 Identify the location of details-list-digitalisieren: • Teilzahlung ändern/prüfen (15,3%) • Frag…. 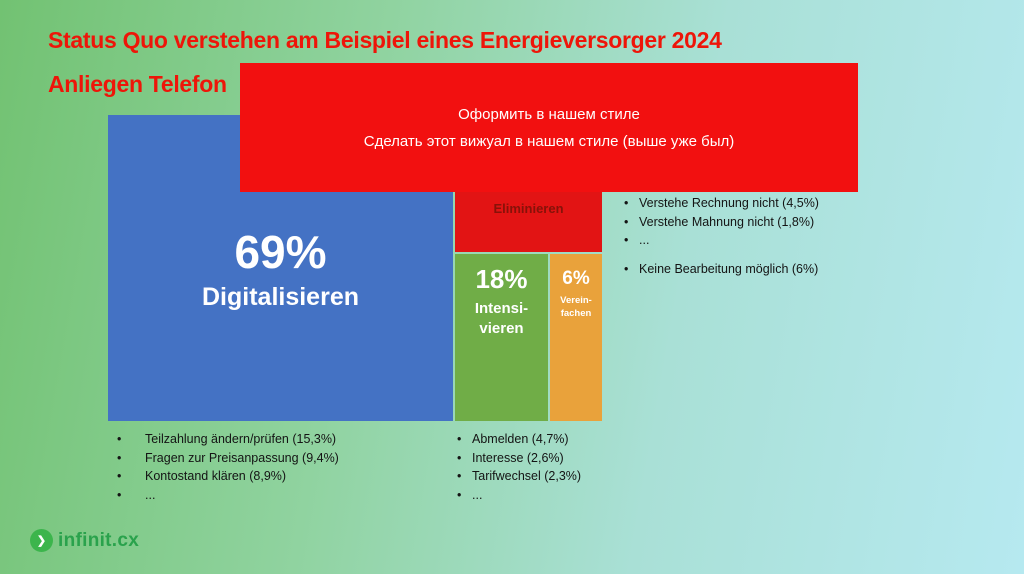
(225, 467).